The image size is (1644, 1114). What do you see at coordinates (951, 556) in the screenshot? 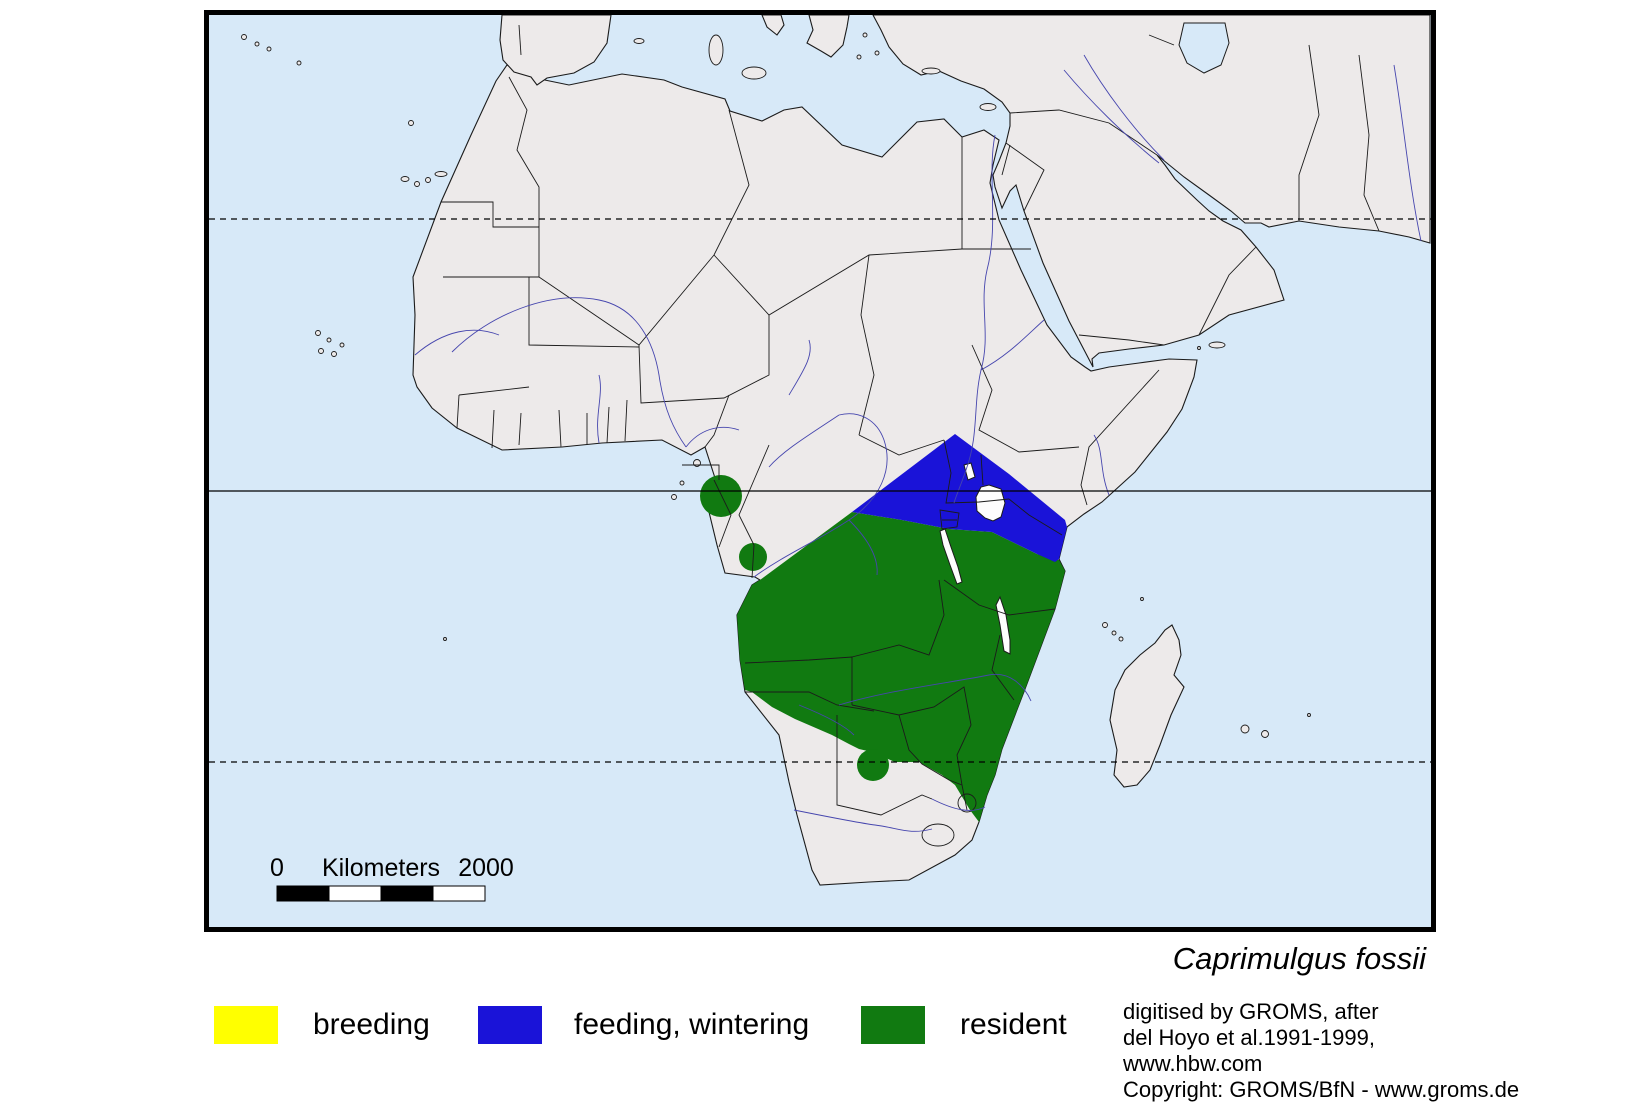
I see `lake-tanganyika` at bounding box center [951, 556].